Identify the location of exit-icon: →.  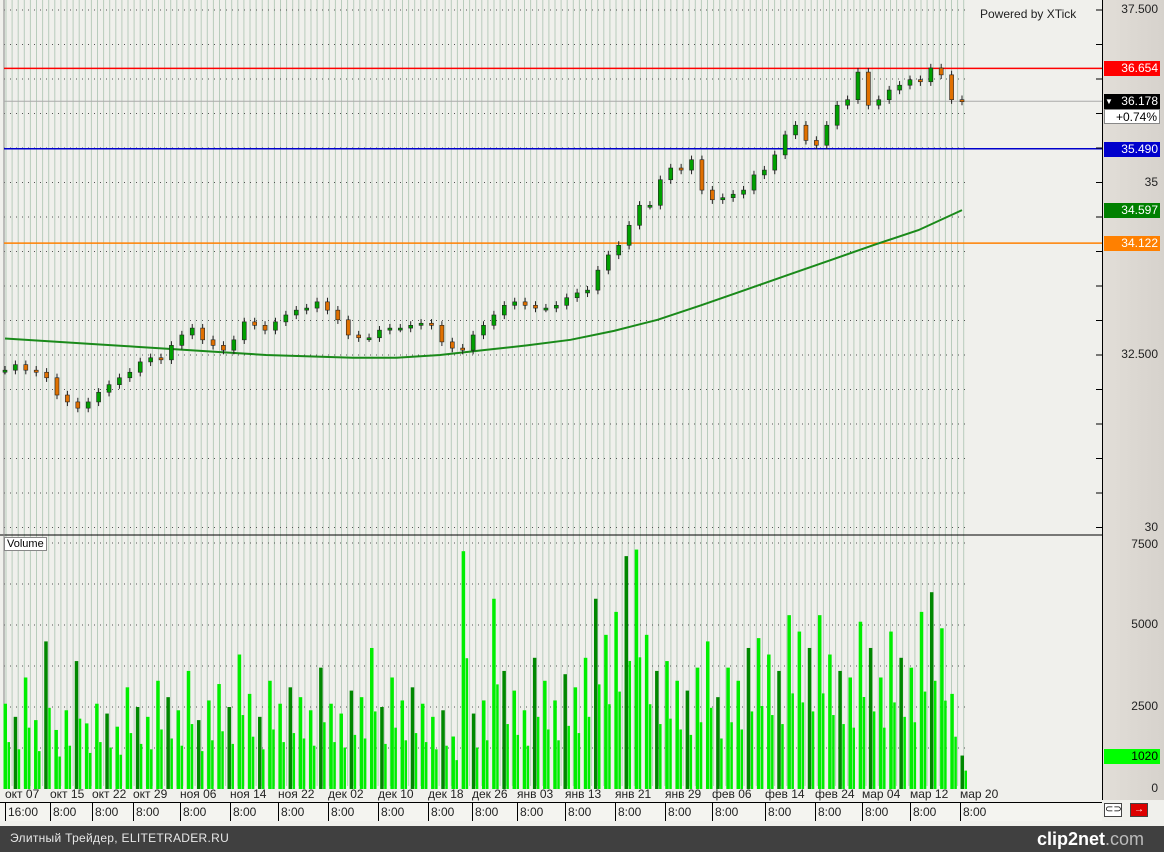
(1139, 810).